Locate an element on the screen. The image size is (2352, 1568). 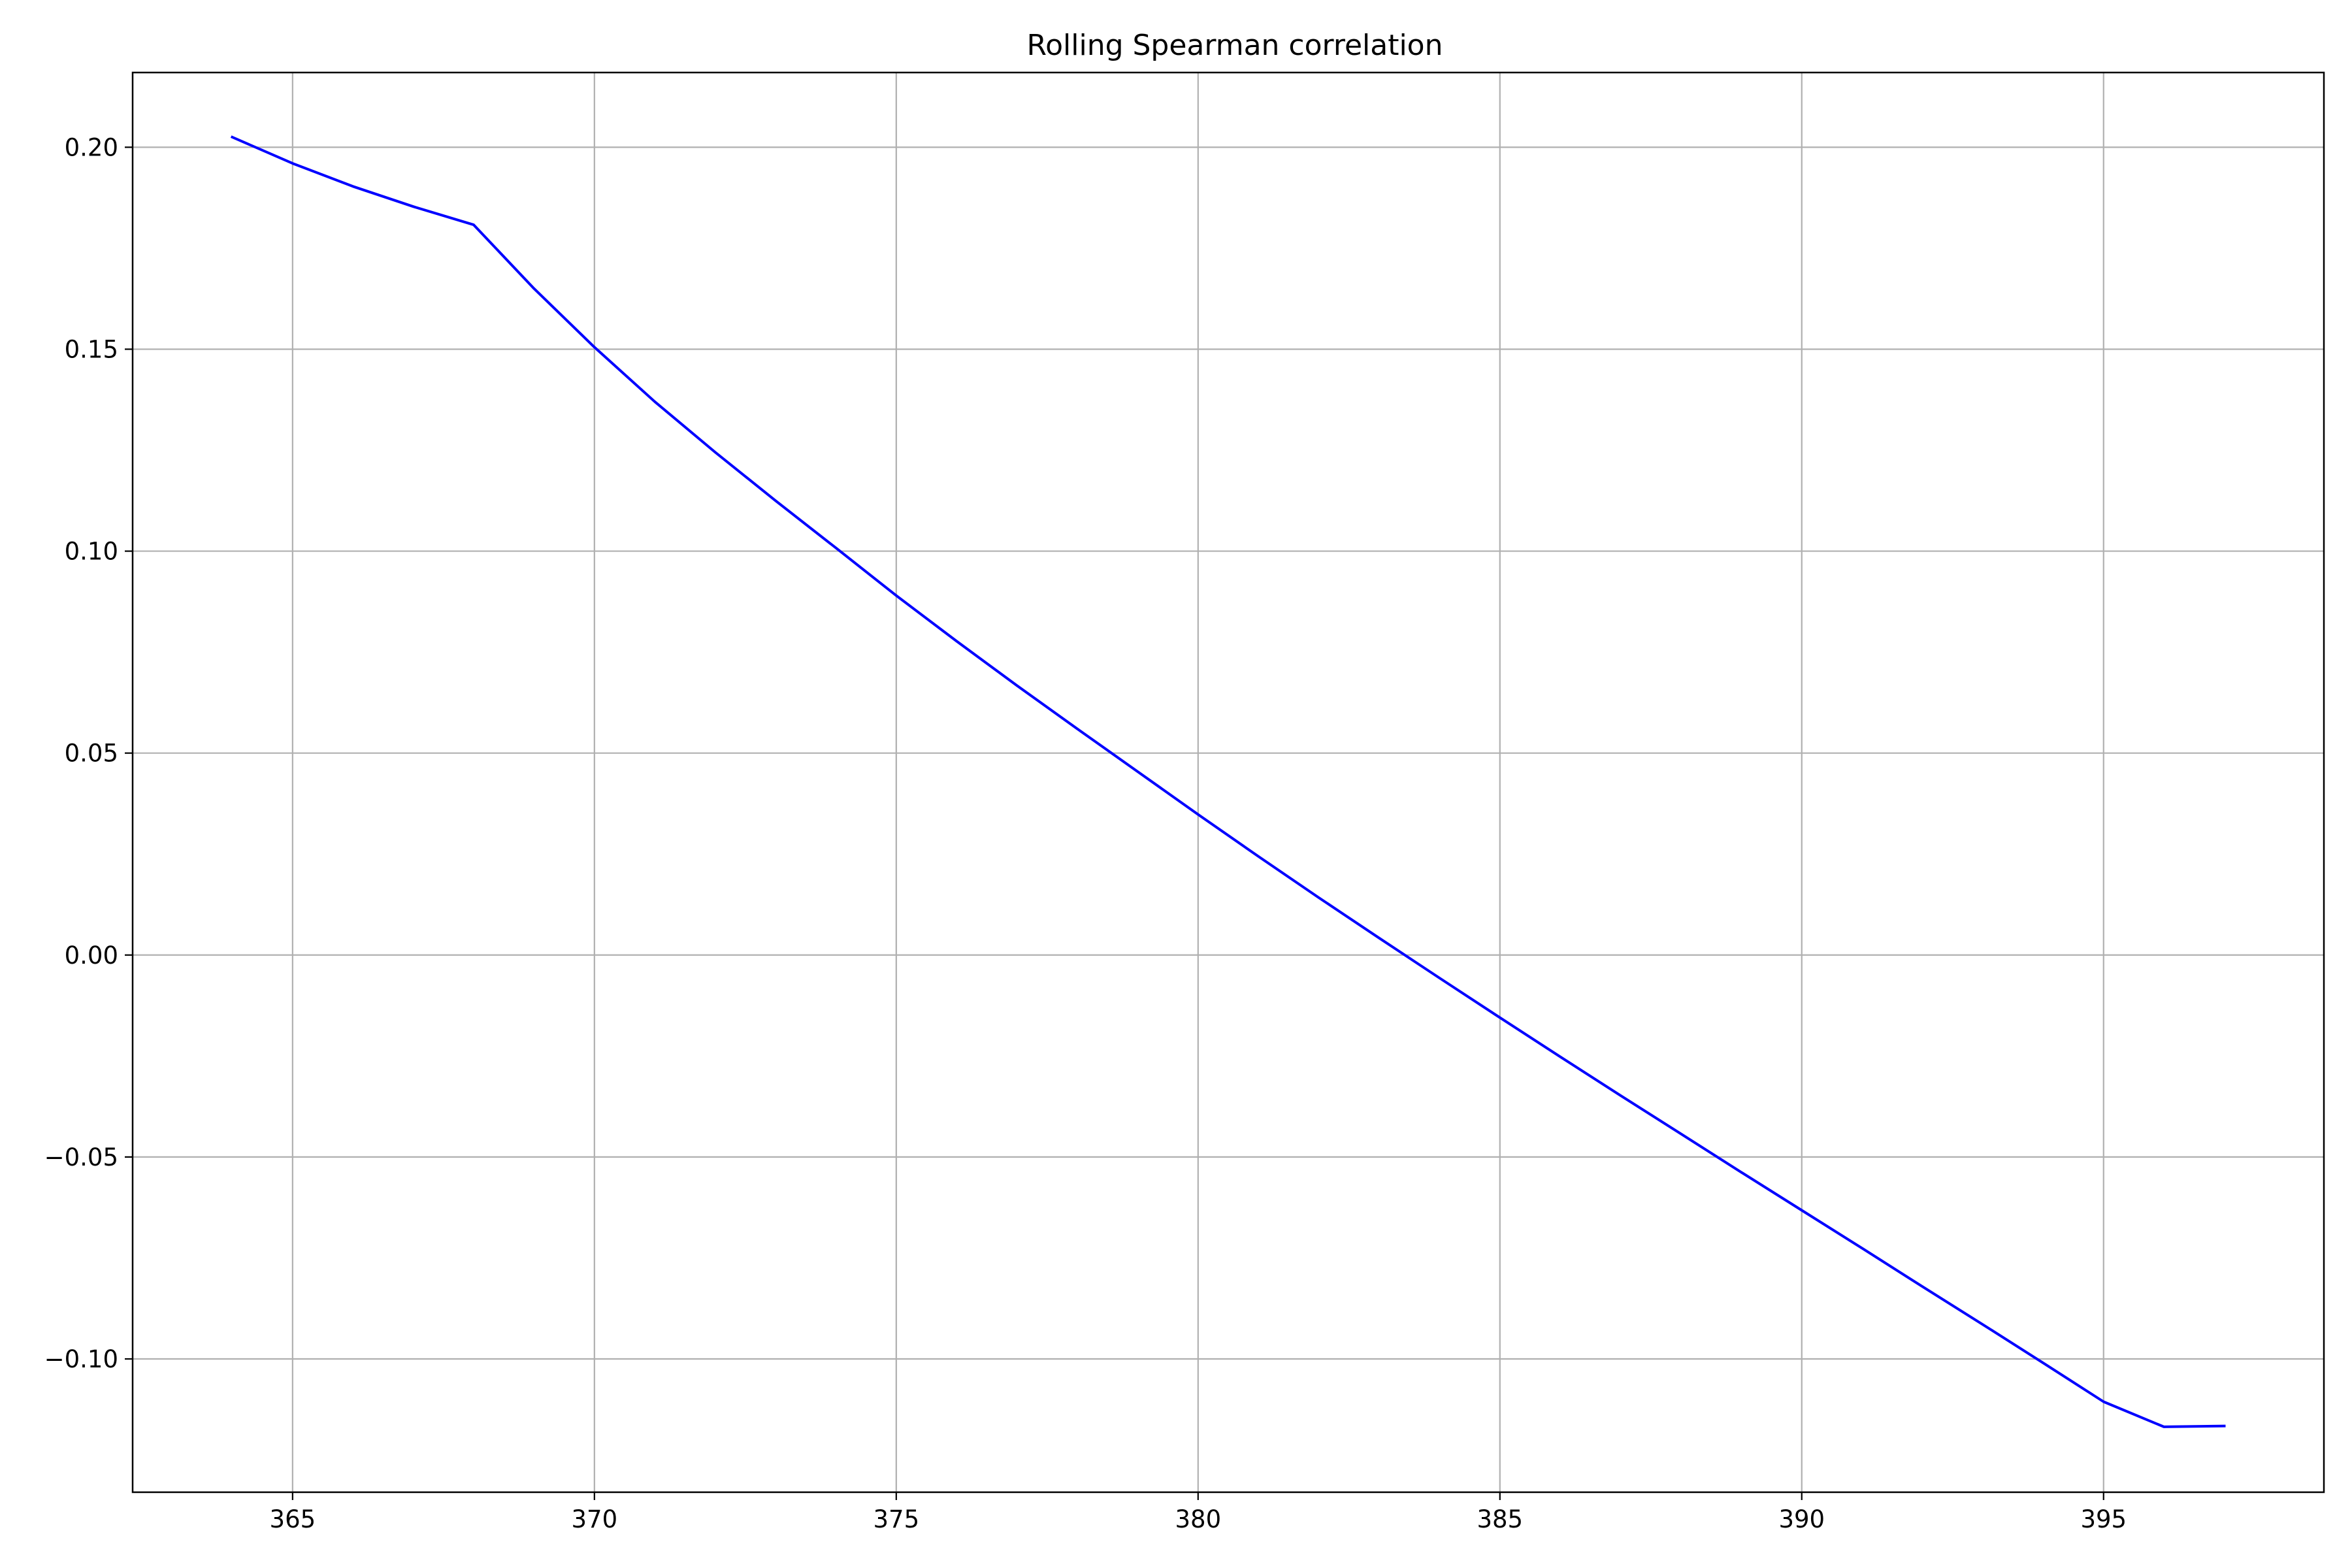
y-tick-label: 0.15 is located at coordinates (91, 349).